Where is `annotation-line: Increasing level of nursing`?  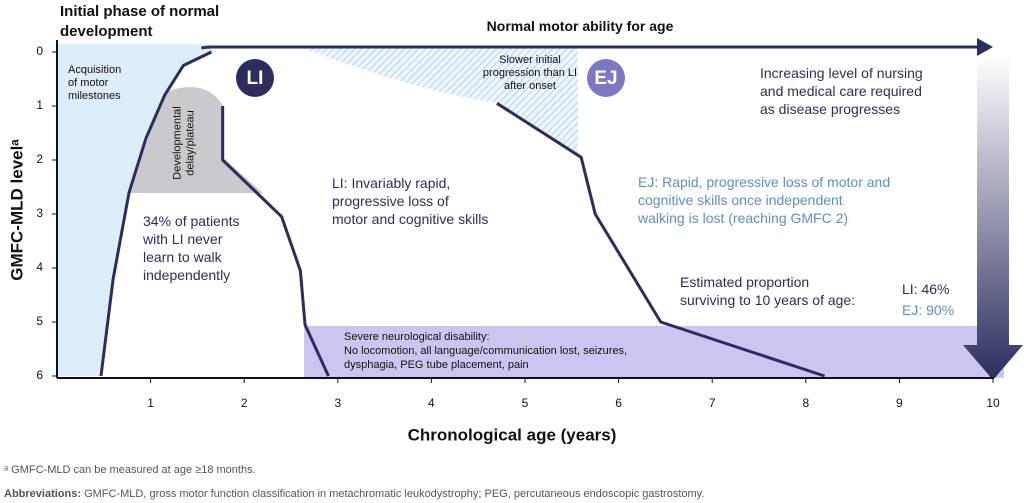
annotation-line: Increasing level of nursing is located at coordinates (841, 73).